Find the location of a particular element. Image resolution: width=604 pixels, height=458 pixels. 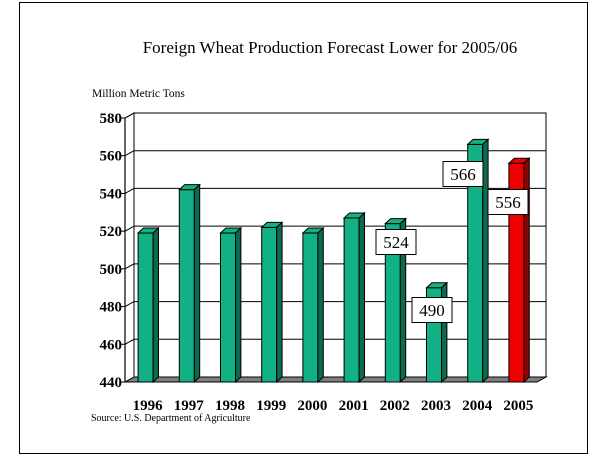

x-tick-label: 1998 is located at coordinates (230, 406).